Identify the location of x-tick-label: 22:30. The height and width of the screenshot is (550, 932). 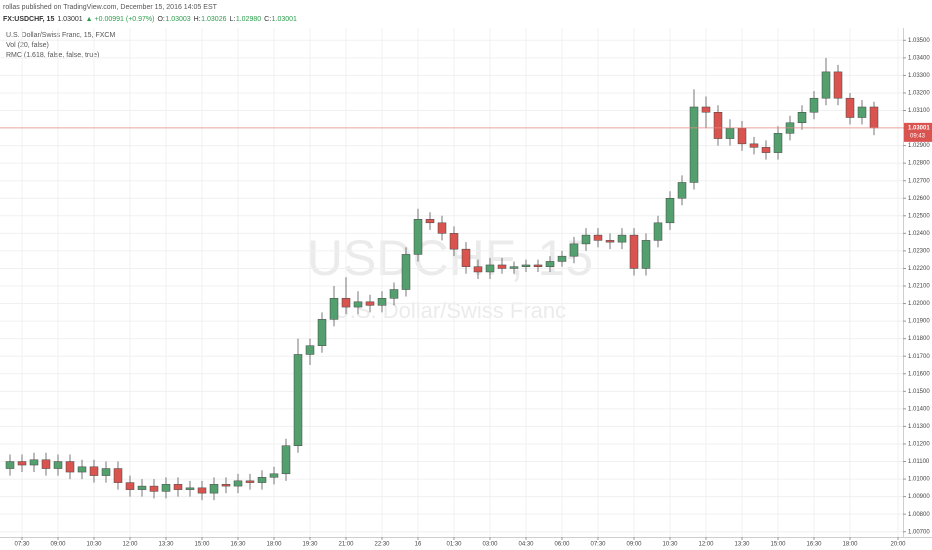
(382, 545).